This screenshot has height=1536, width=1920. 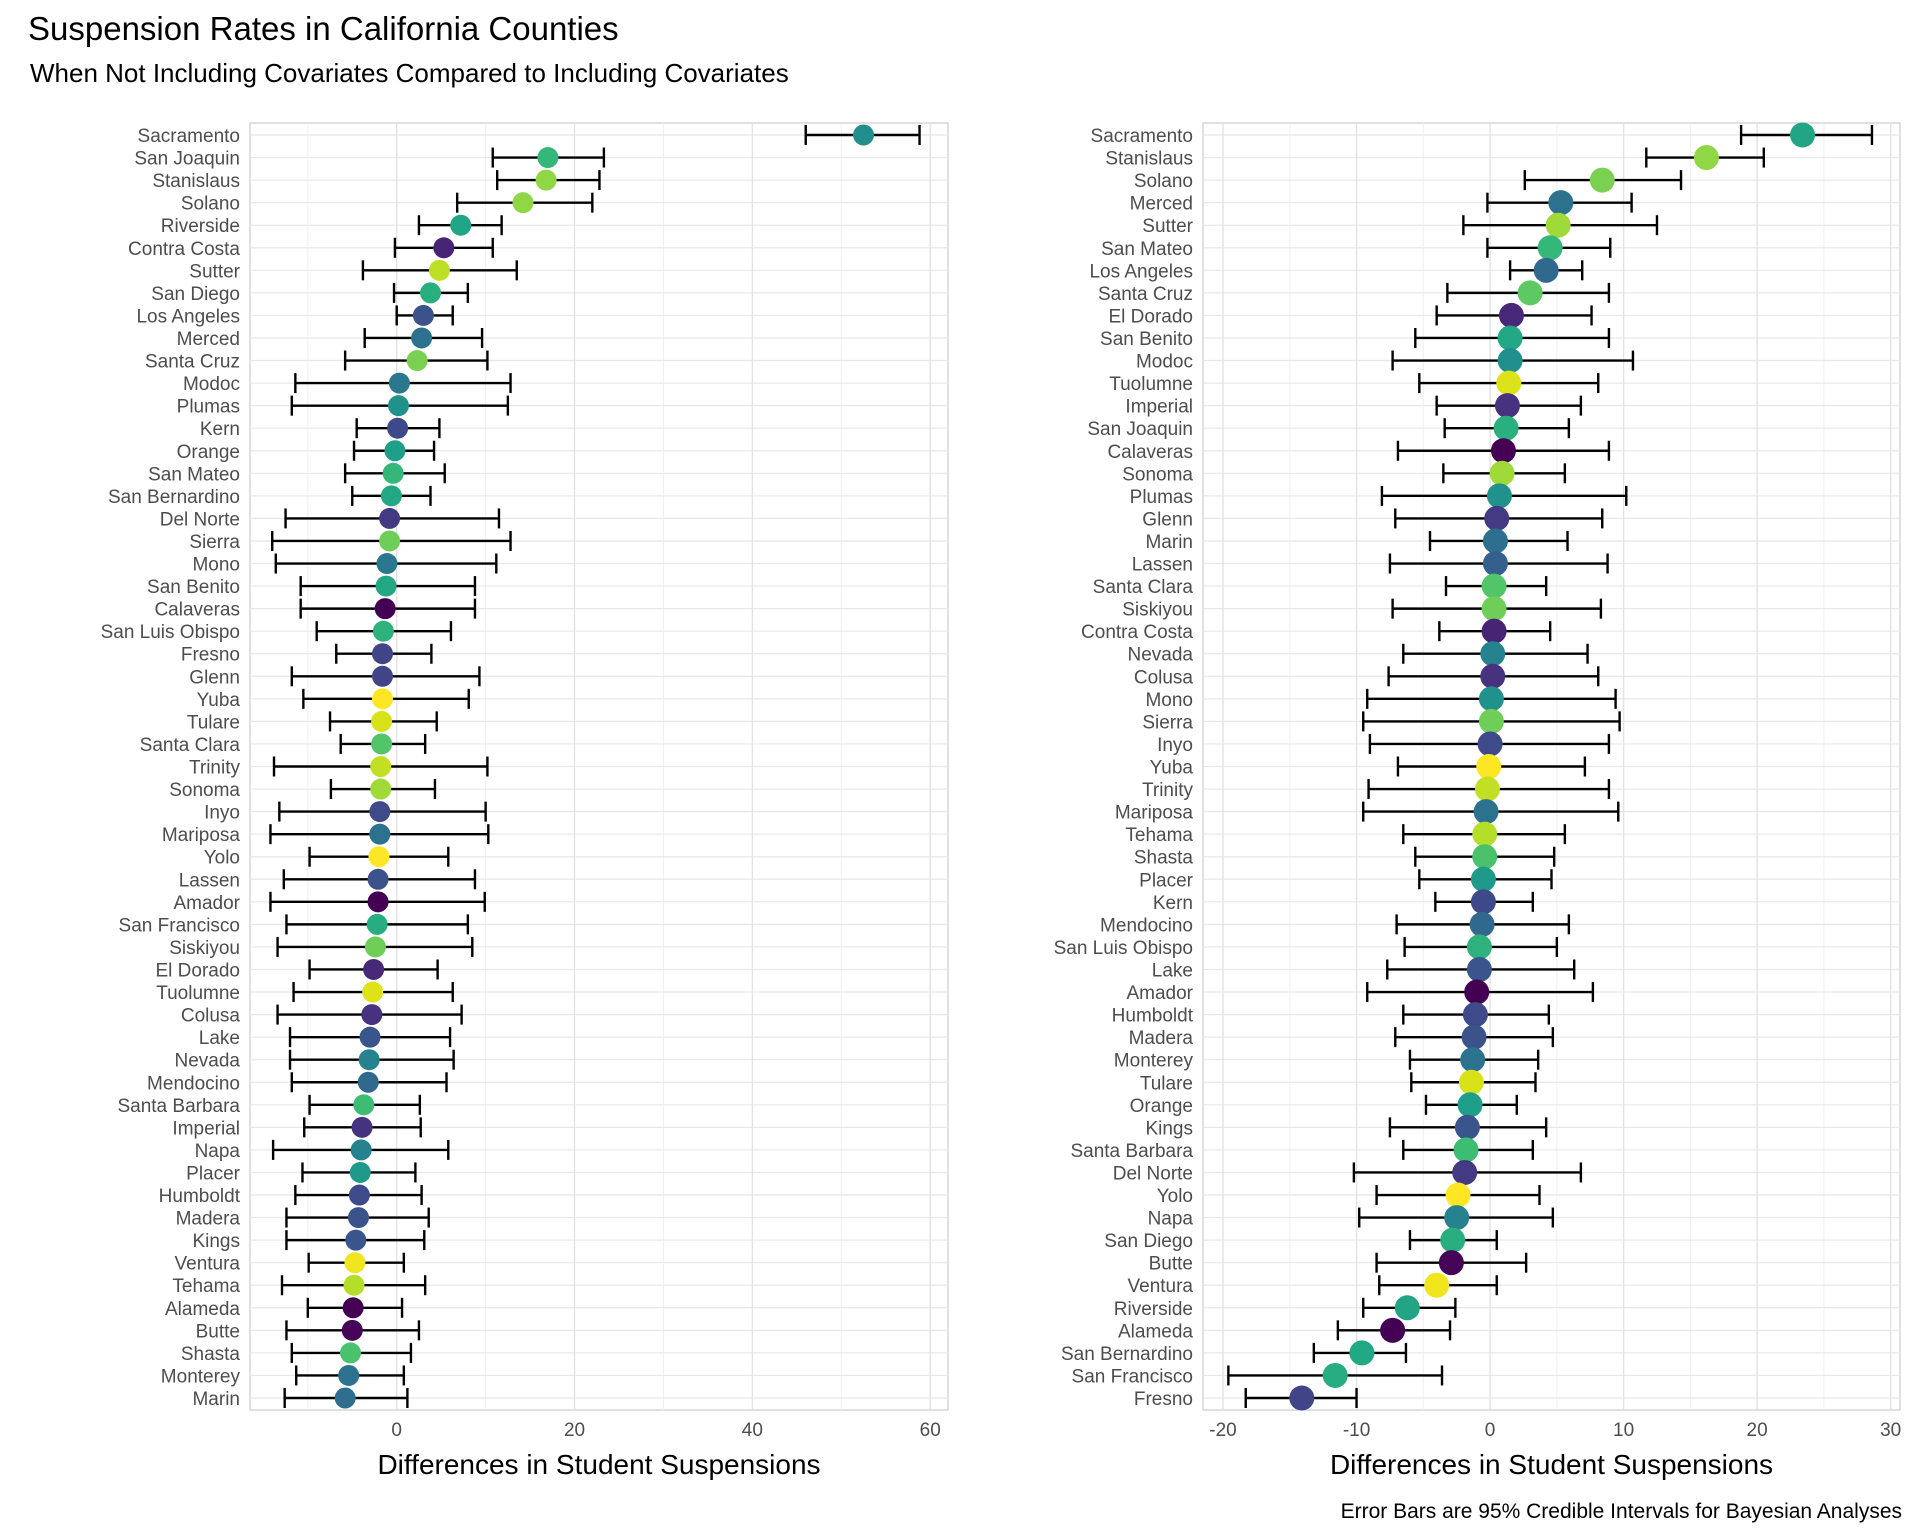 I want to click on y-tick-label: Marin, so click(x=216, y=1399).